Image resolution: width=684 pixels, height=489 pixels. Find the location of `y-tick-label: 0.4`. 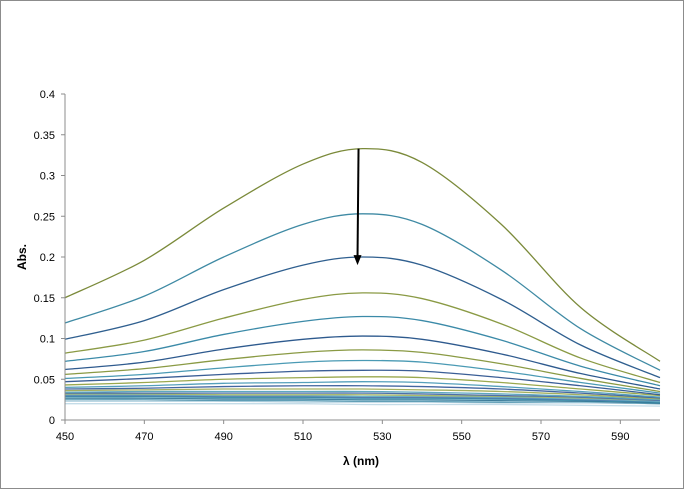

y-tick-label: 0.4 is located at coordinates (47, 95).